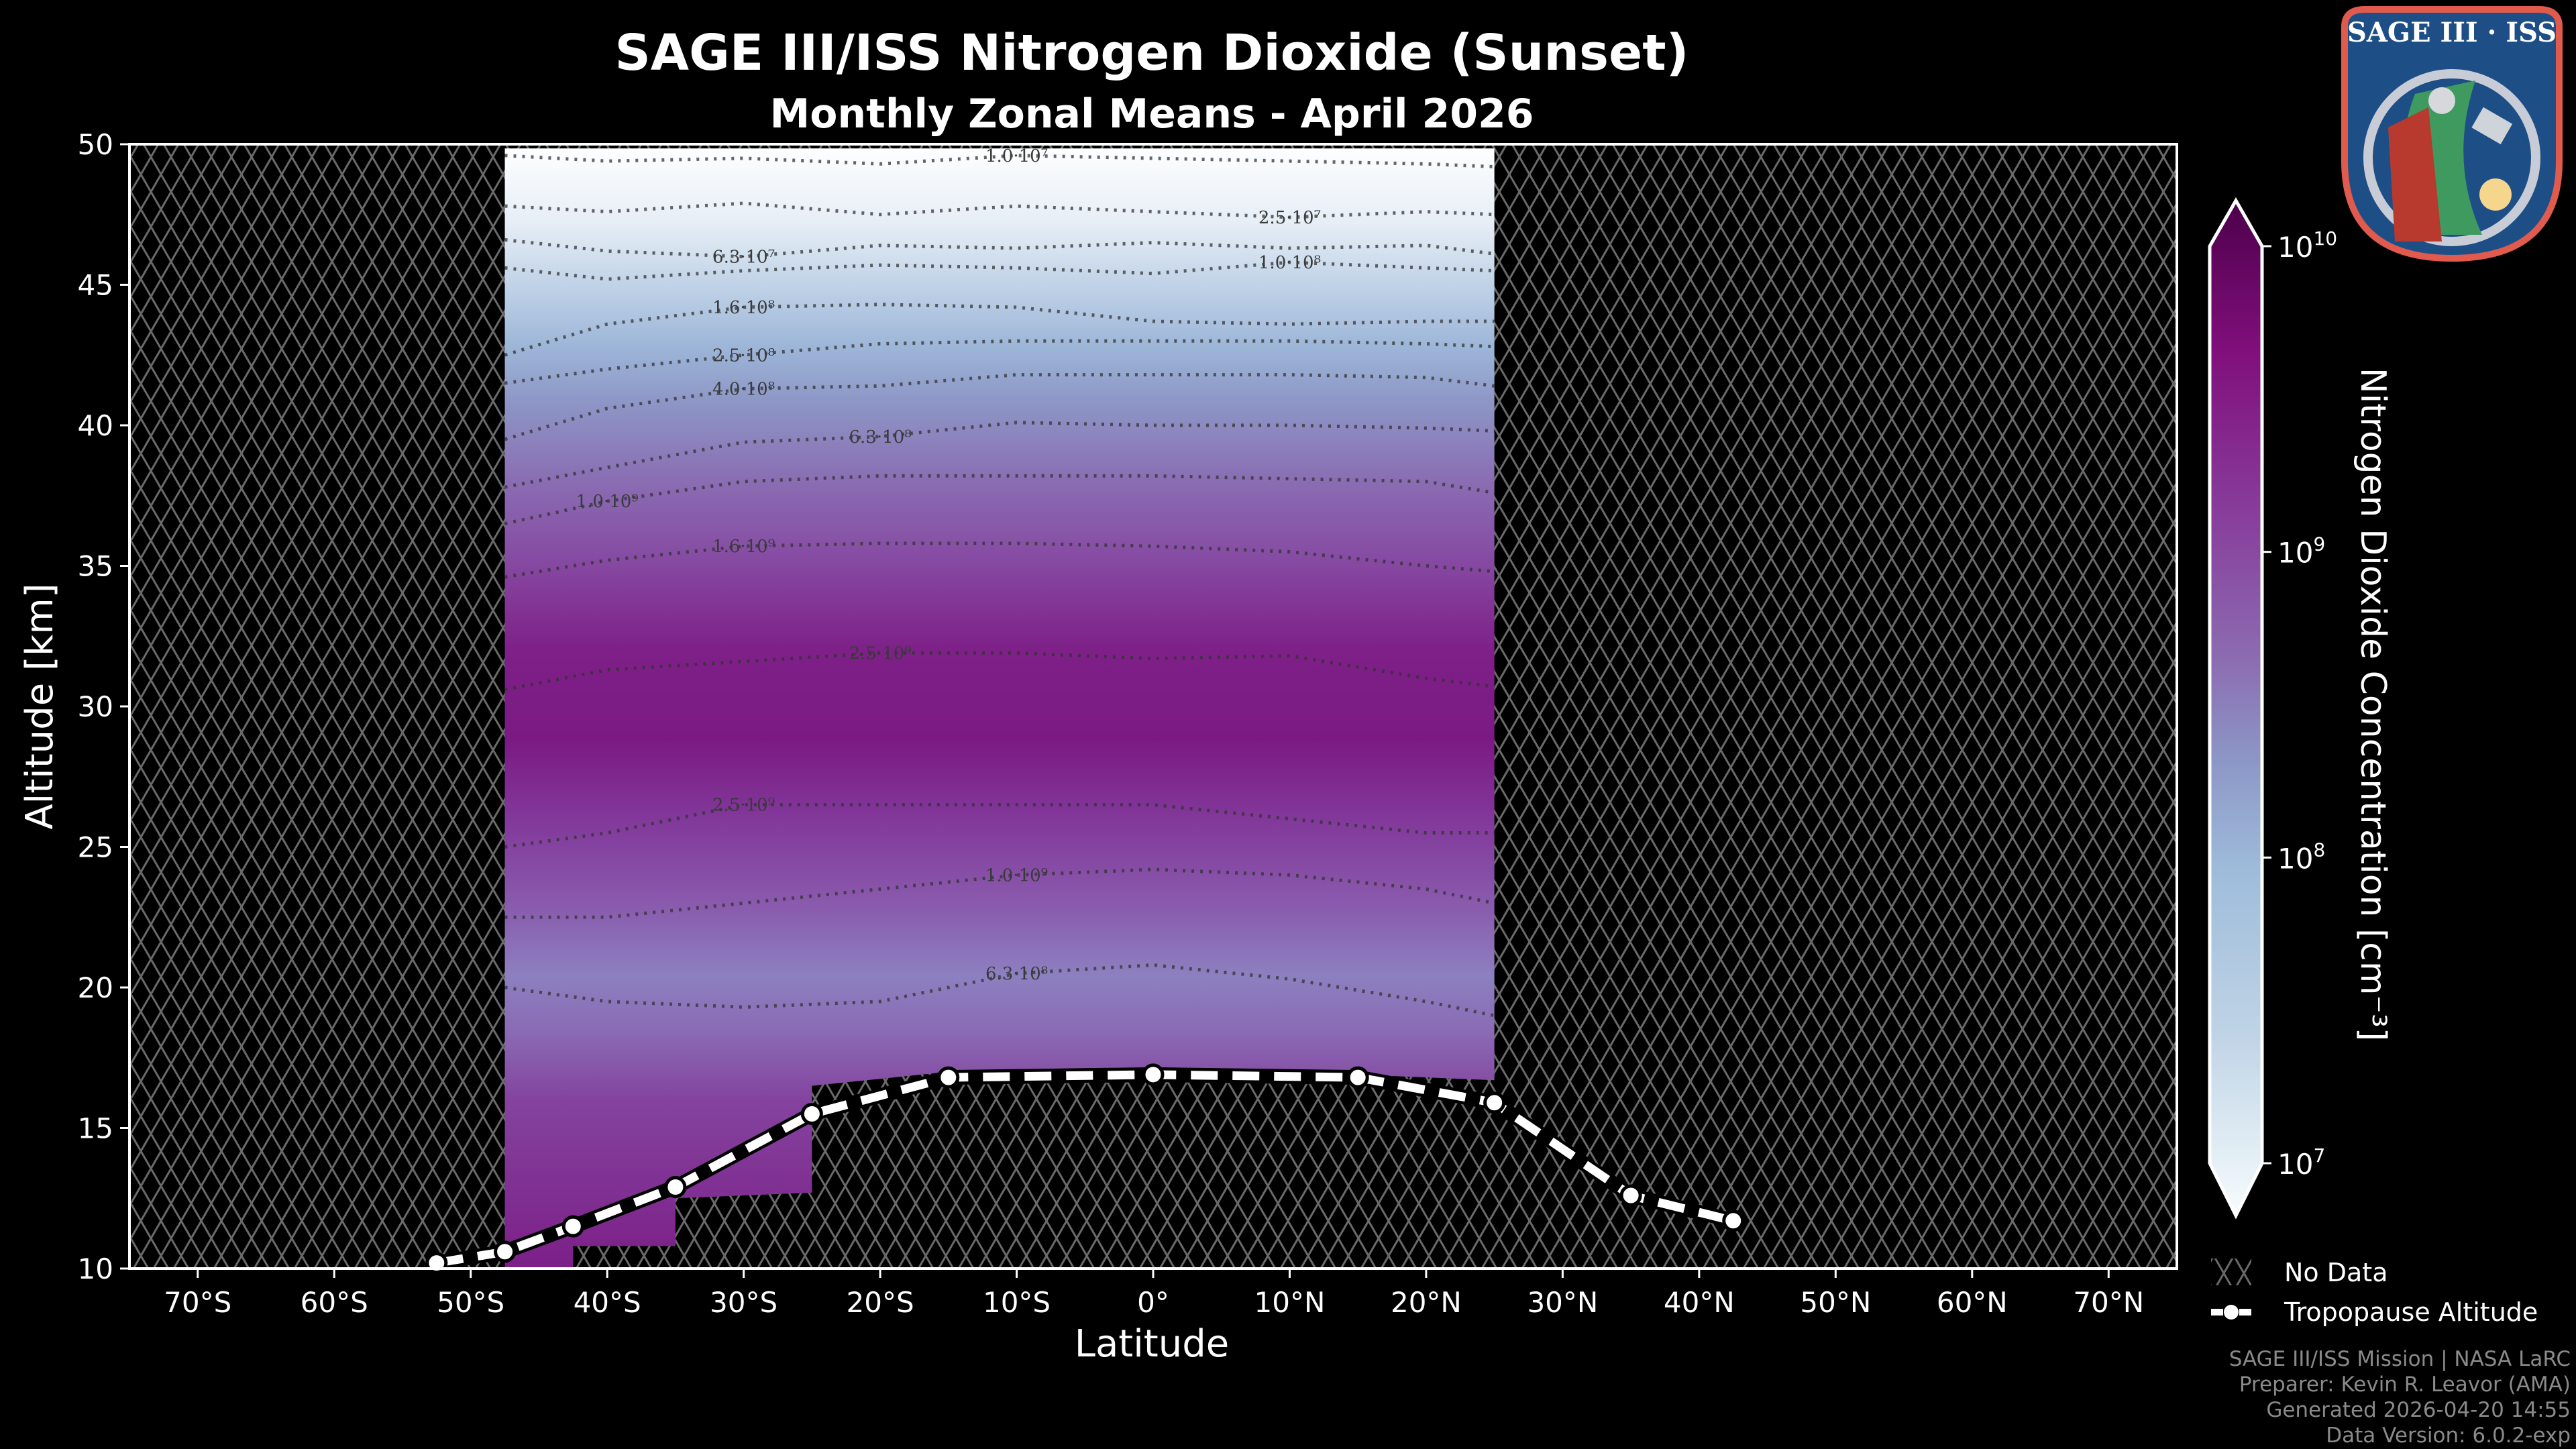 The width and height of the screenshot is (2576, 1449). Describe the element at coordinates (2231, 1312) in the screenshot. I see `tropopause-swatch-marker` at that location.